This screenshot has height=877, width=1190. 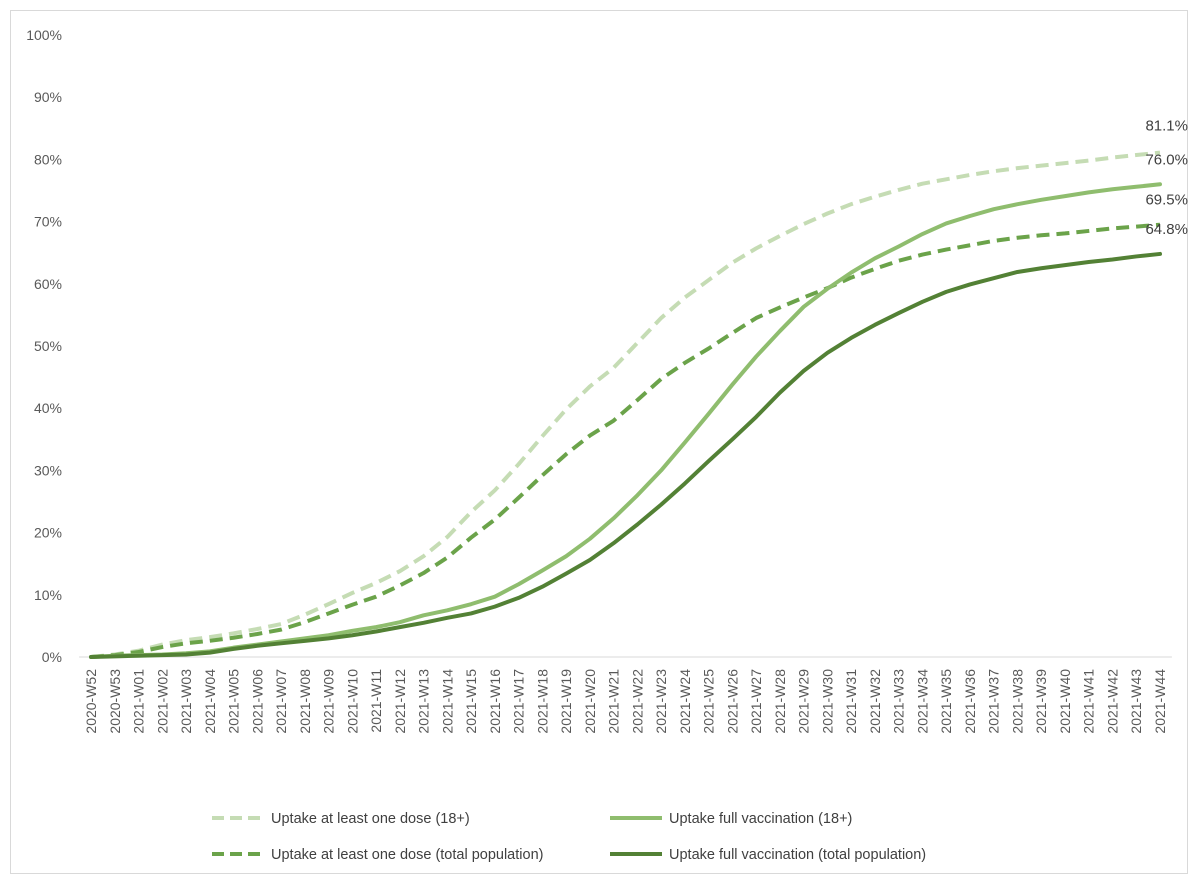 What do you see at coordinates (370, 819) in the screenshot?
I see `legend-label-0: Uptake at least one dose (18+)` at bounding box center [370, 819].